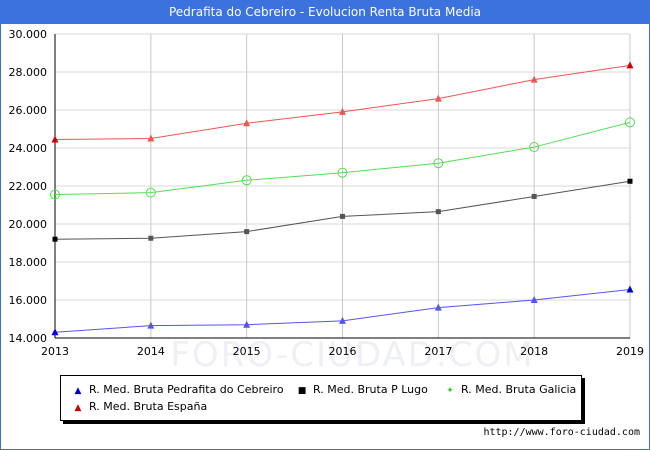  Describe the element at coordinates (438, 351) in the screenshot. I see `x-tick-label: 2017` at that location.